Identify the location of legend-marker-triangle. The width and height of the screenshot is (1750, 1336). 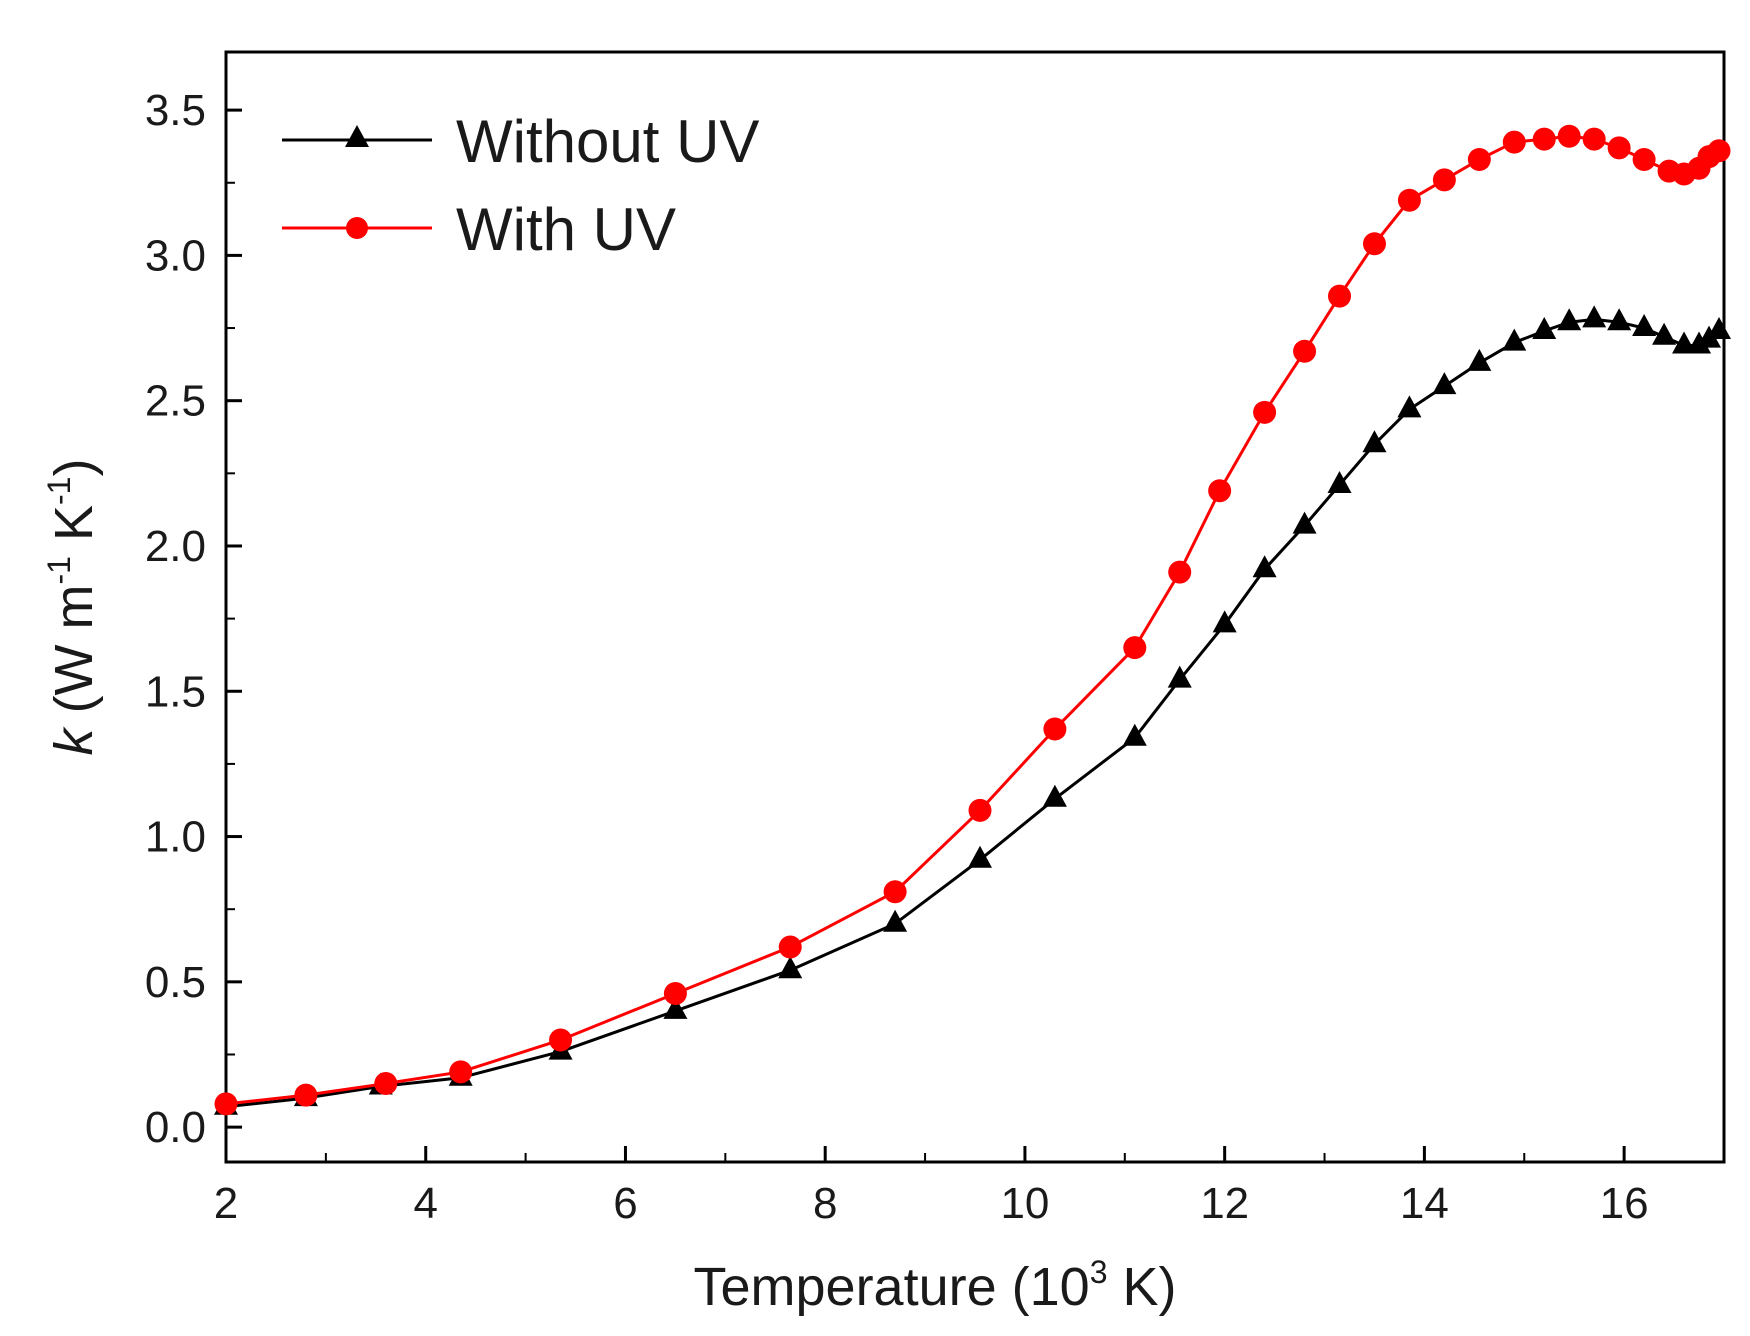
(357, 136).